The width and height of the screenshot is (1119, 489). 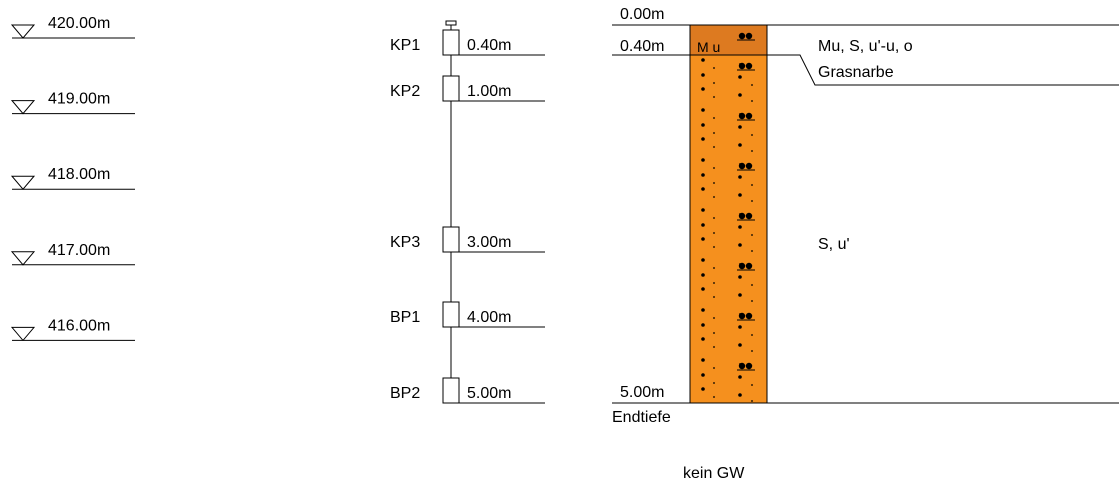 What do you see at coordinates (79, 99) in the screenshot?
I see `elevation-label: 419.00m` at bounding box center [79, 99].